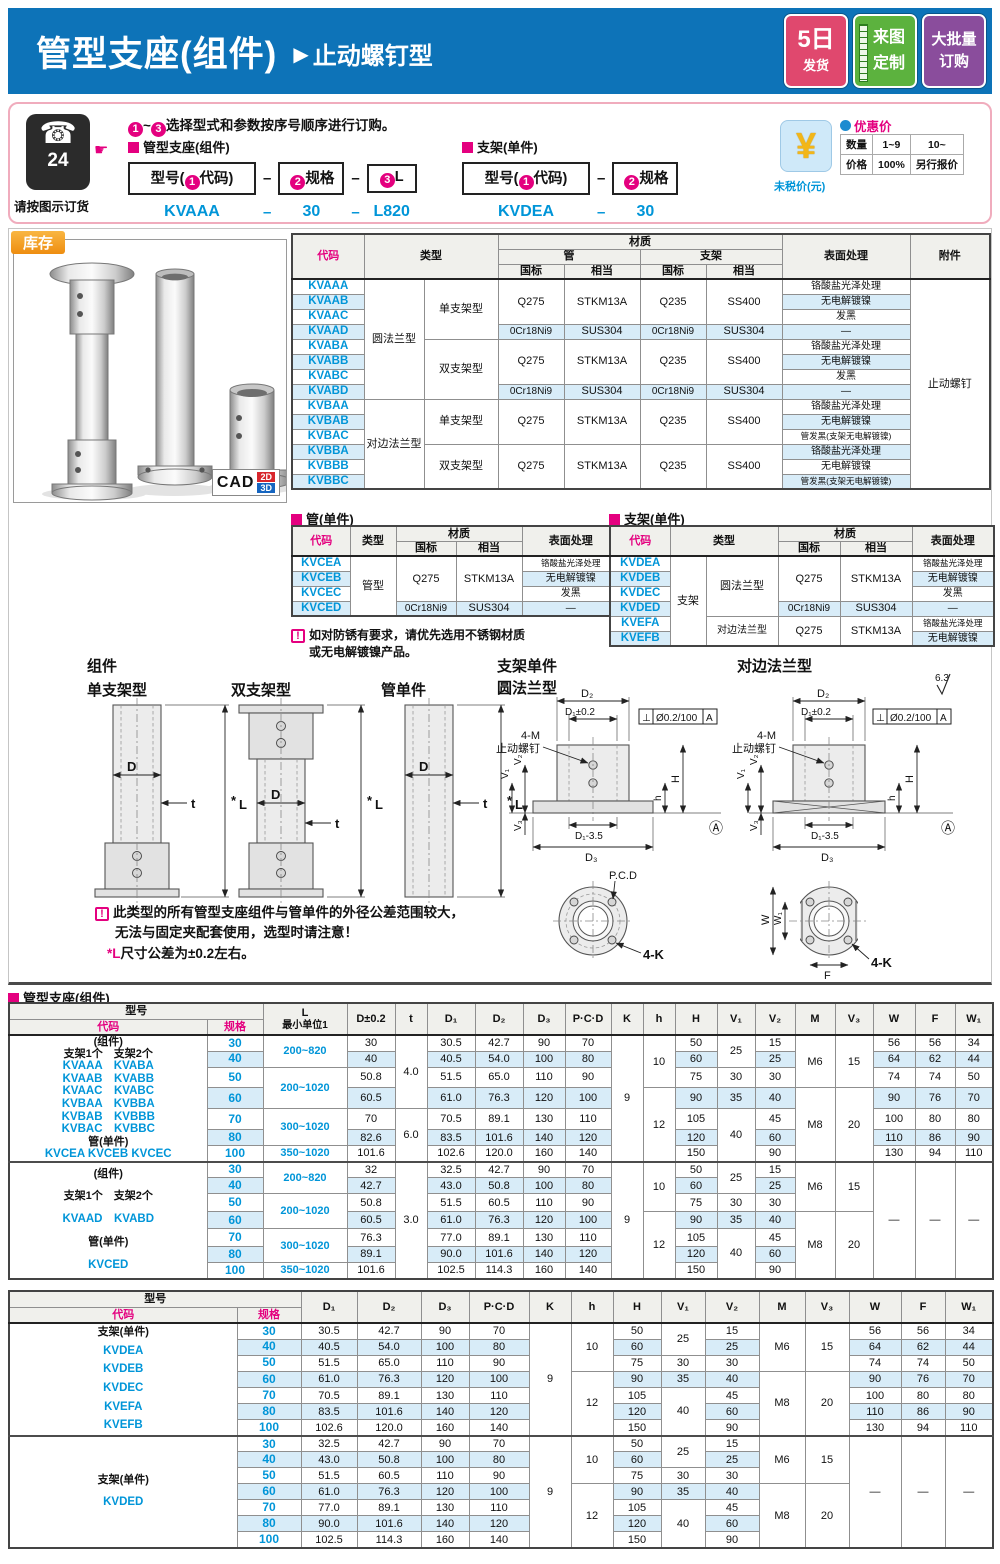 This screenshot has width=1000, height=1564. I want to click on part-code: KVBBC, so click(328, 481).